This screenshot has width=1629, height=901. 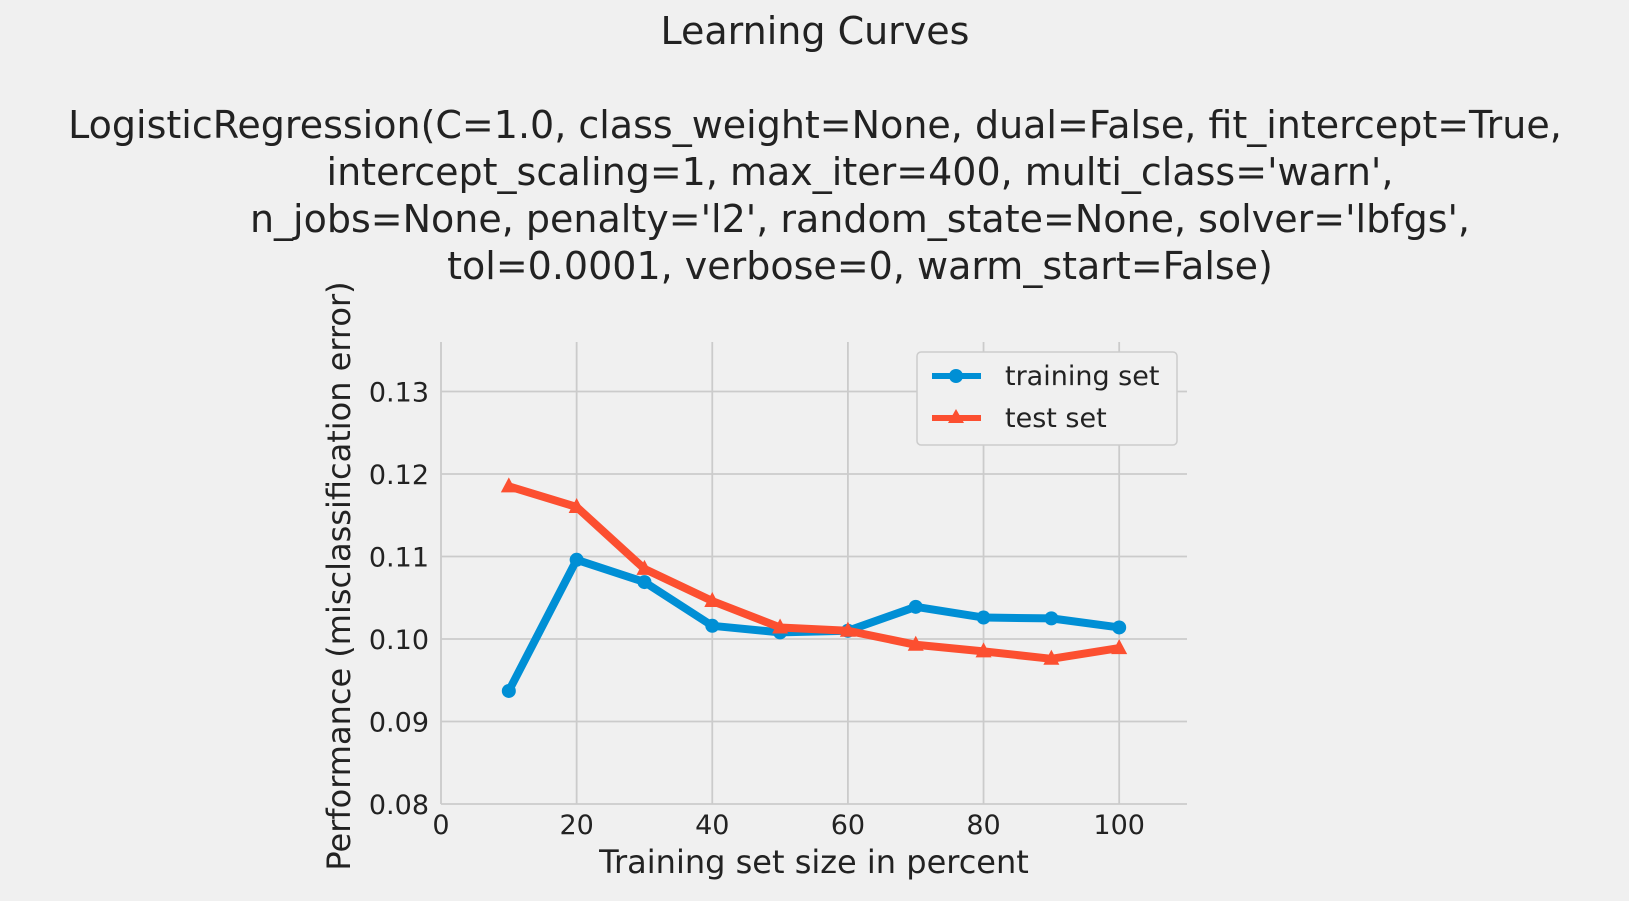 I want to click on x-tick-label: 20, so click(x=576, y=825).